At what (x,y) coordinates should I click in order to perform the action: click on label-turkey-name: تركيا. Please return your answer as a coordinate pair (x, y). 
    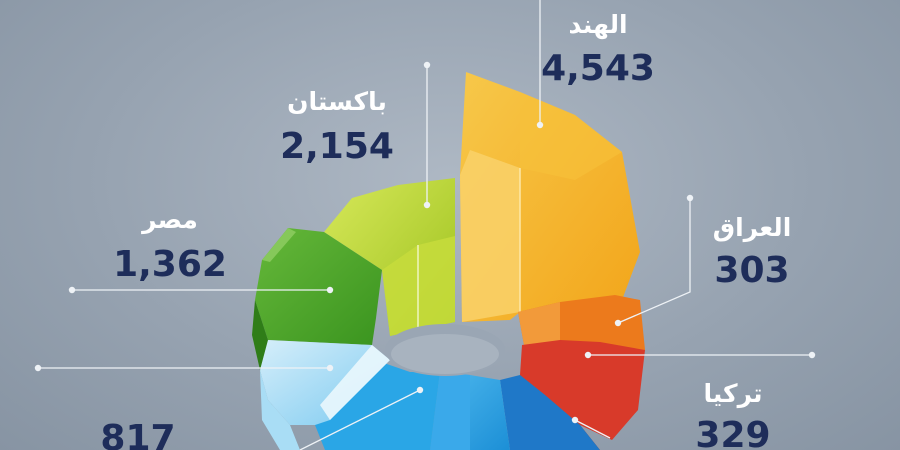
    Looking at the image, I should click on (732, 394).